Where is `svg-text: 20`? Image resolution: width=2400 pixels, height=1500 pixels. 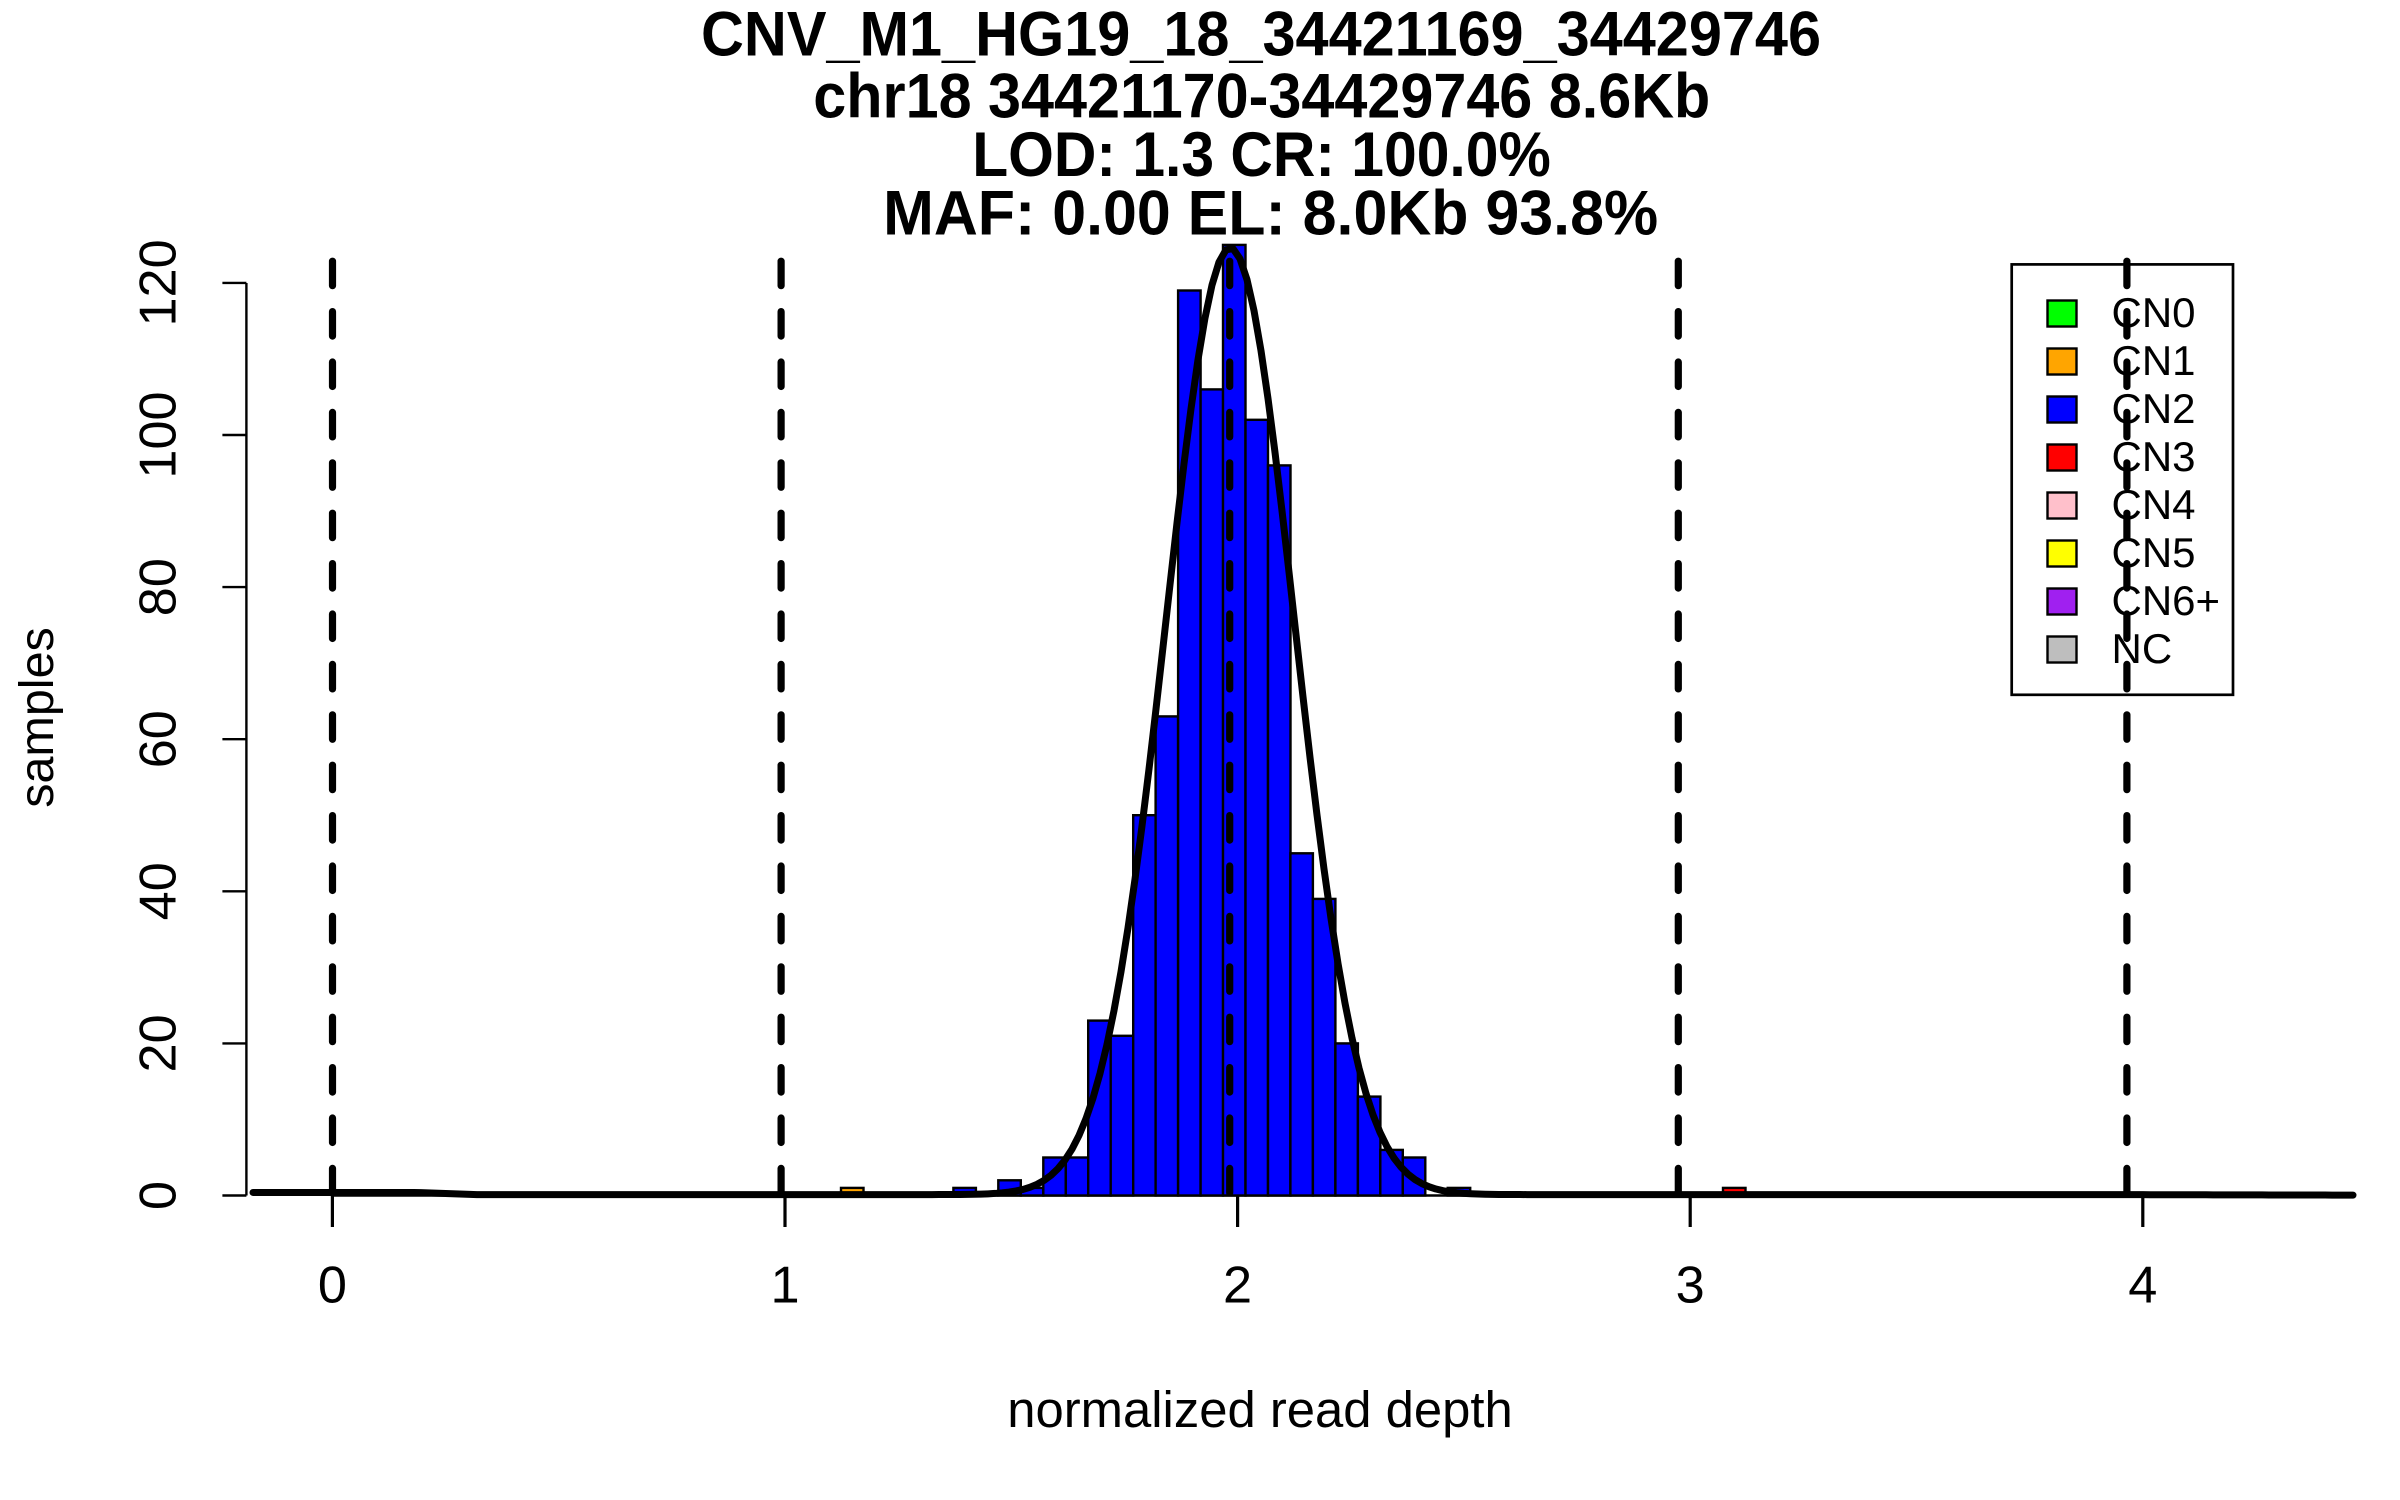 svg-text: 20 is located at coordinates (158, 1043).